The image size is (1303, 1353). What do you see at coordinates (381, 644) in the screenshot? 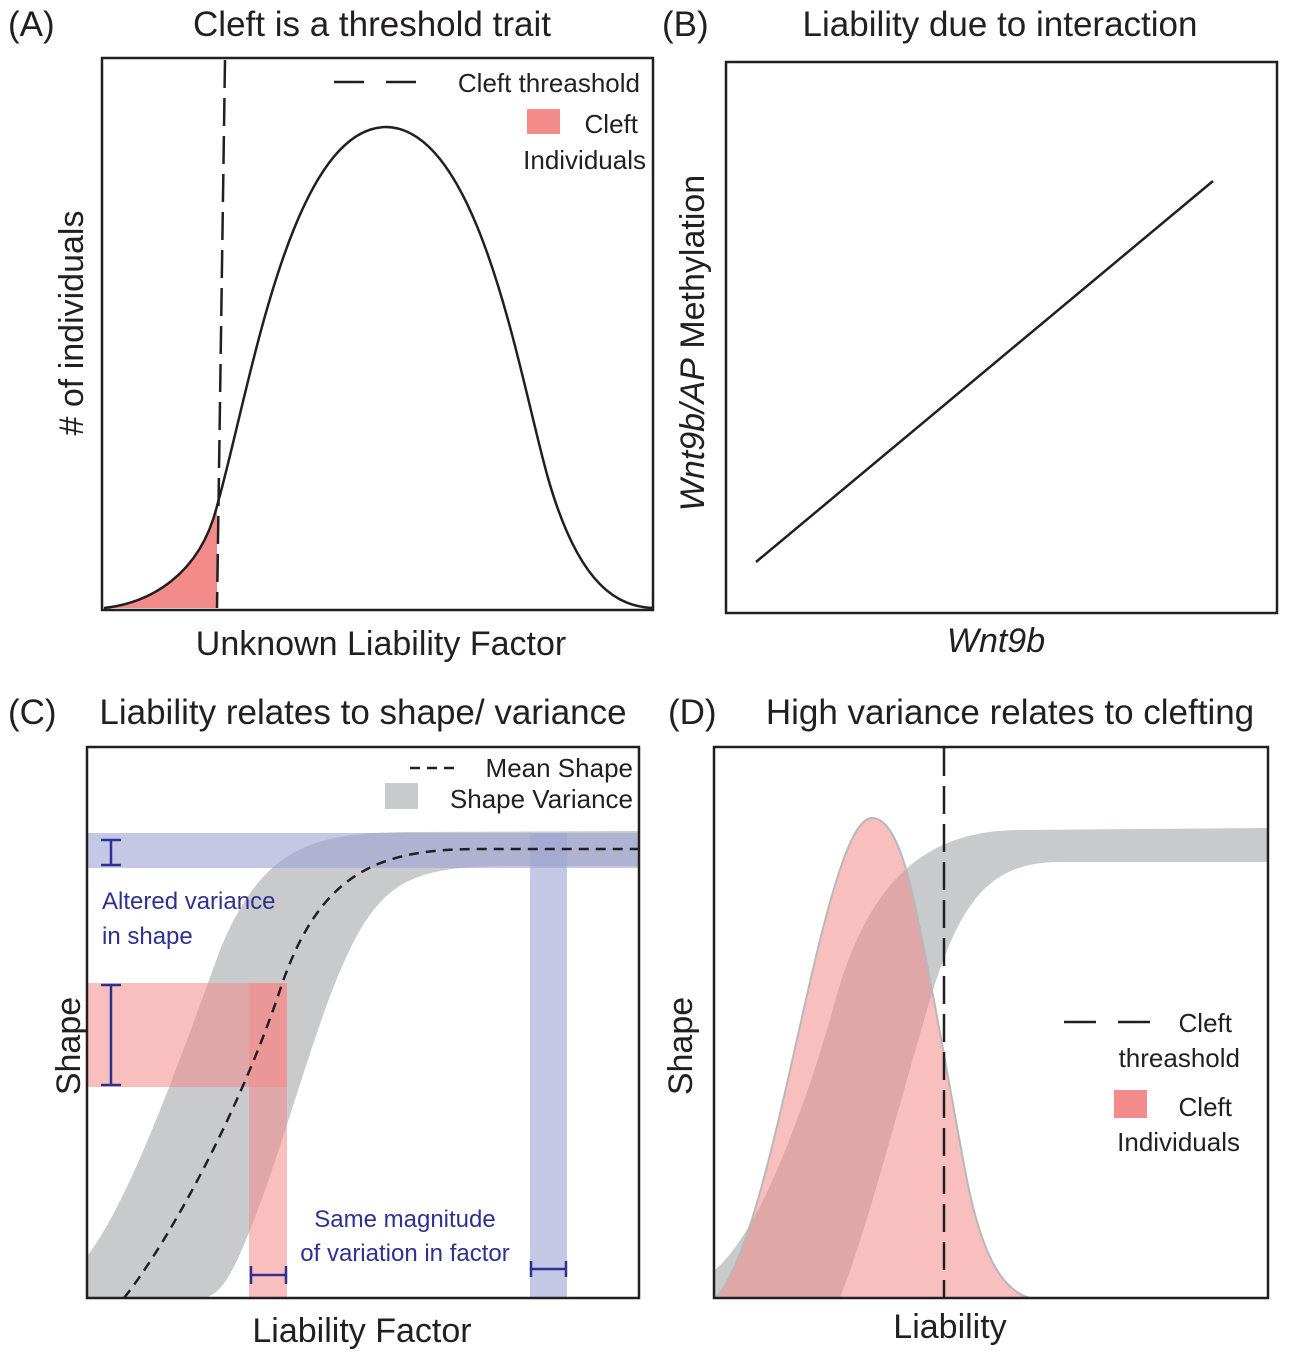
I see `panel-a-x-axis-label: Unknown Liability Factor` at bounding box center [381, 644].